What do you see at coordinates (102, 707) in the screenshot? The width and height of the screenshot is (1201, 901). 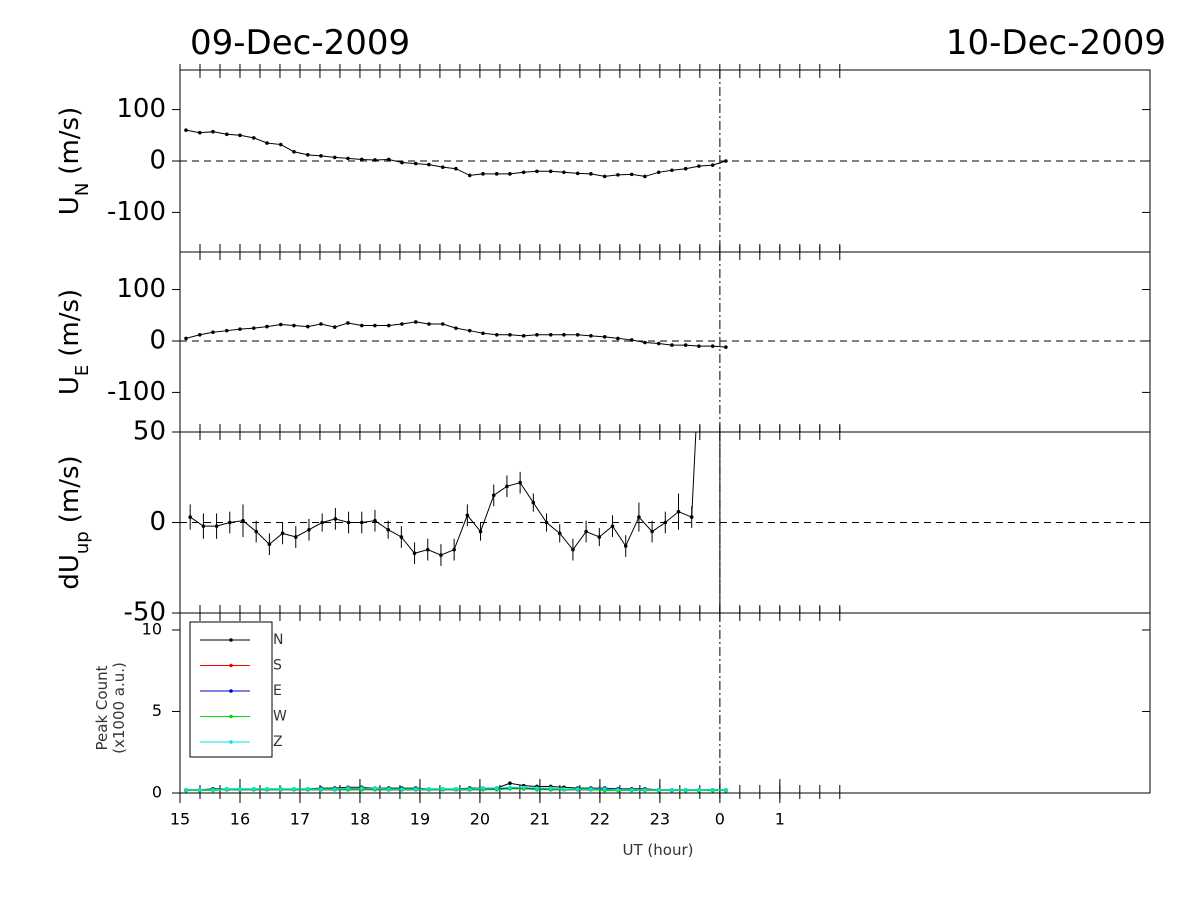 I see `y-axis-label: Peak Count` at bounding box center [102, 707].